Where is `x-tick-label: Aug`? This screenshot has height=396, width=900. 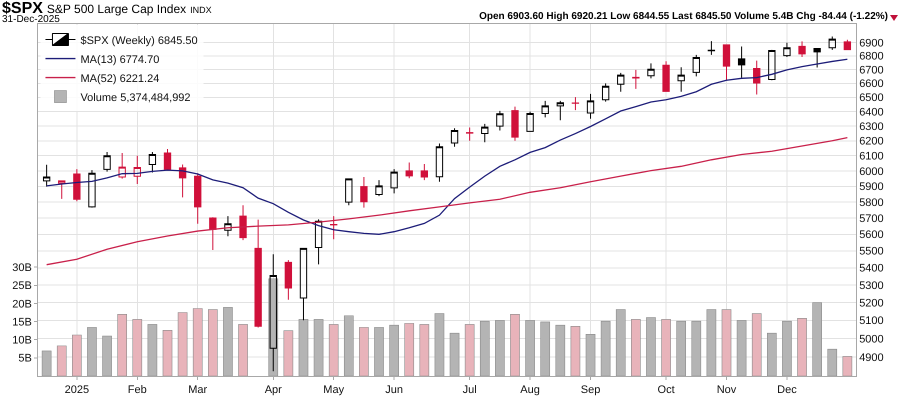
x-tick-label: Aug is located at coordinates (530, 390).